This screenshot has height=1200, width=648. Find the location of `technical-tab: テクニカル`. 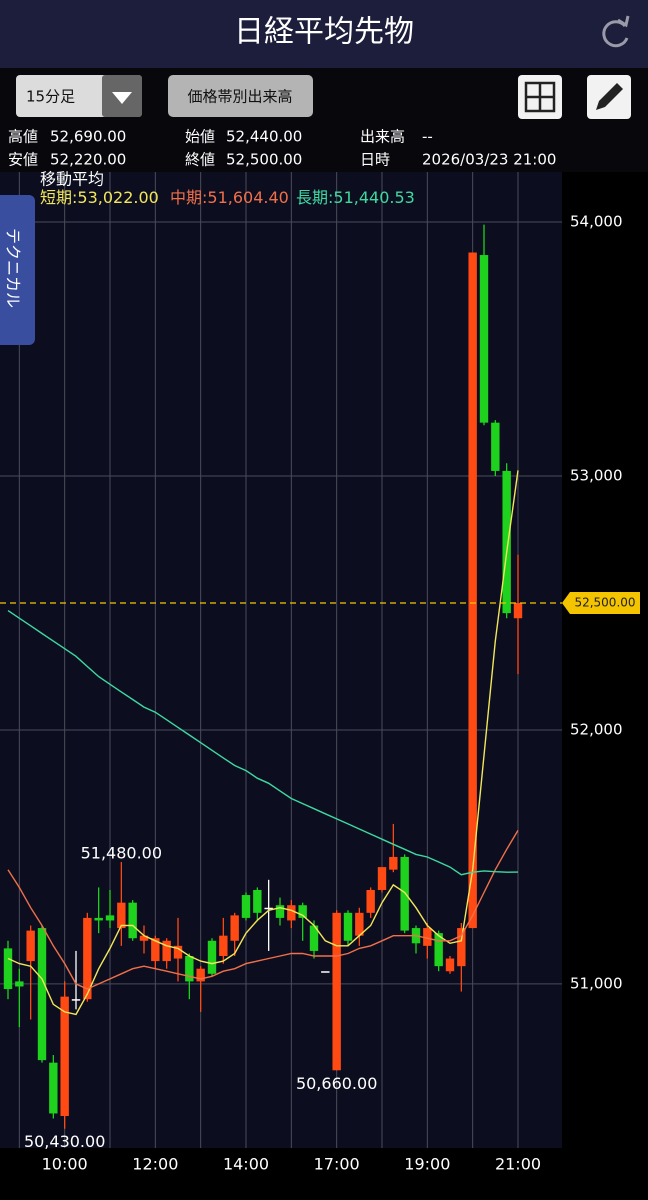

technical-tab: テクニカル is located at coordinates (17, 270).